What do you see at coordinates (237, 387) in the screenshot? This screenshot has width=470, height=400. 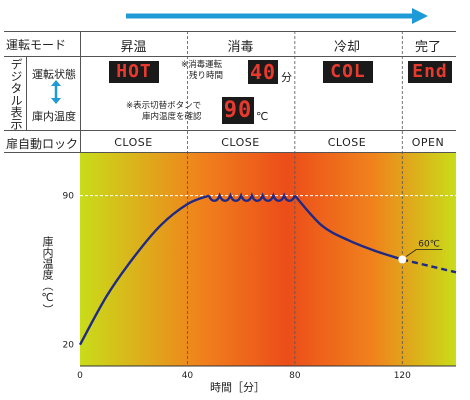 I see `x-axis-label: 時間［分］` at bounding box center [237, 387].